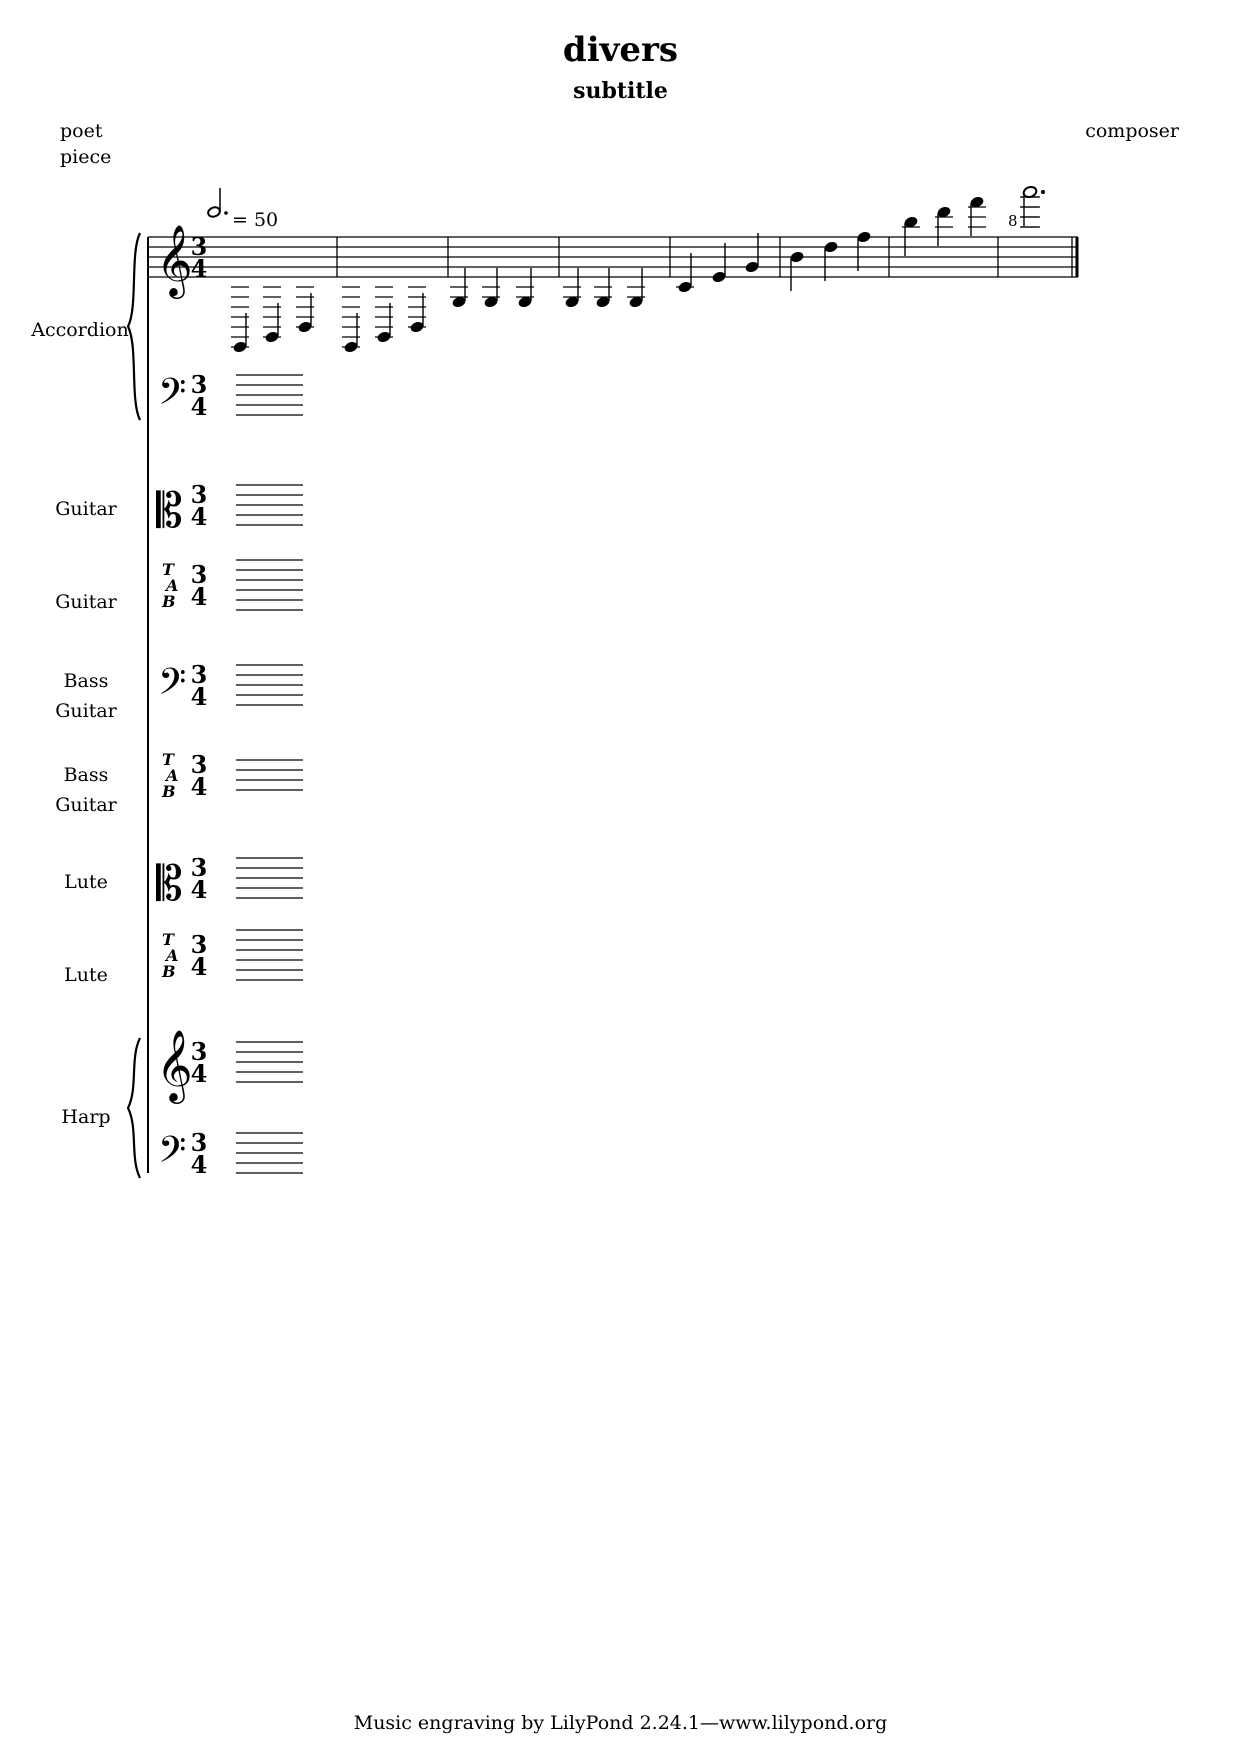 The height and width of the screenshot is (1754, 1241). What do you see at coordinates (255, 220) in the screenshot?
I see `tempo-text: = 50` at bounding box center [255, 220].